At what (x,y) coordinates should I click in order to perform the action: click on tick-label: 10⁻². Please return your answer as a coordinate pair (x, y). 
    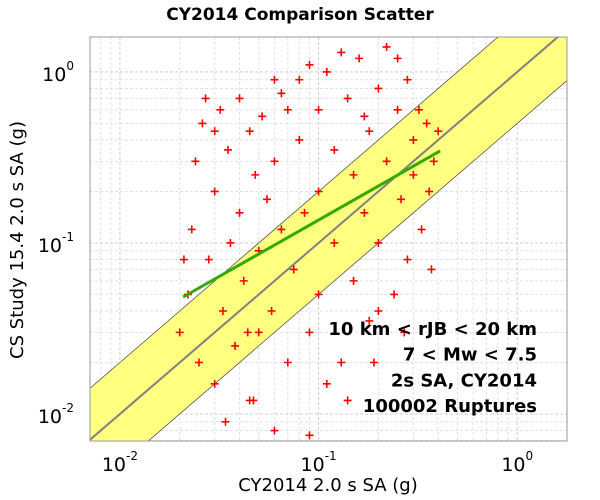
    Looking at the image, I should click on (56, 413).